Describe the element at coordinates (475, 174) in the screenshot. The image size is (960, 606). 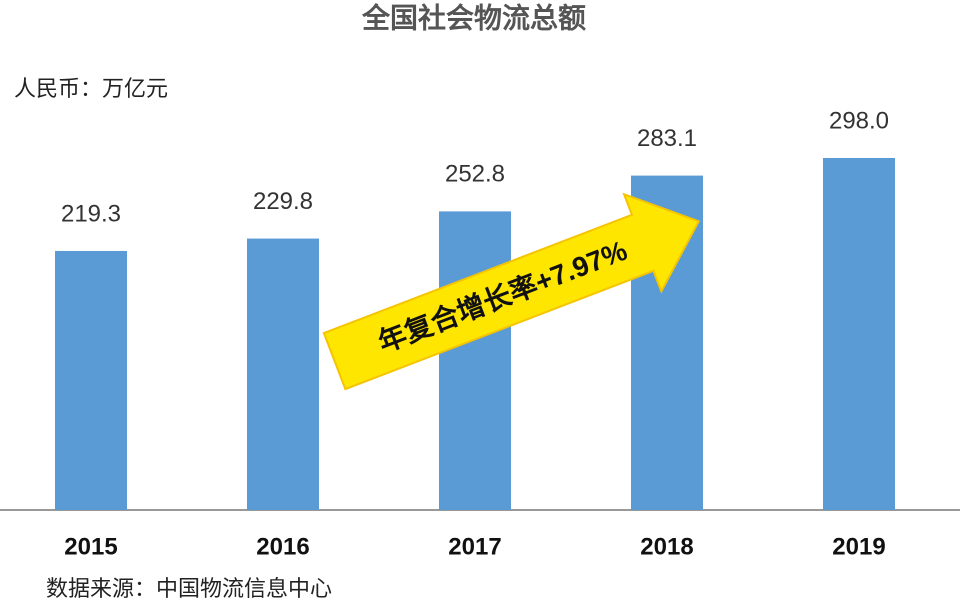
I see `value-label: 252.8` at that location.